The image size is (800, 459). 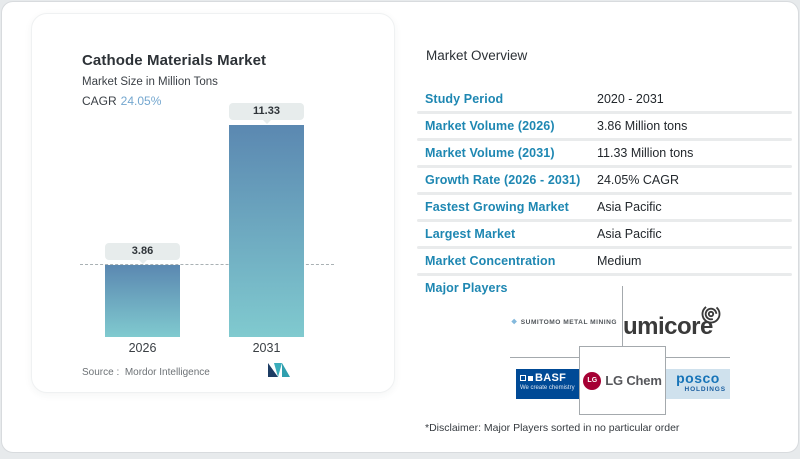 What do you see at coordinates (604, 288) in the screenshot?
I see `overview-row: Major Players` at bounding box center [604, 288].